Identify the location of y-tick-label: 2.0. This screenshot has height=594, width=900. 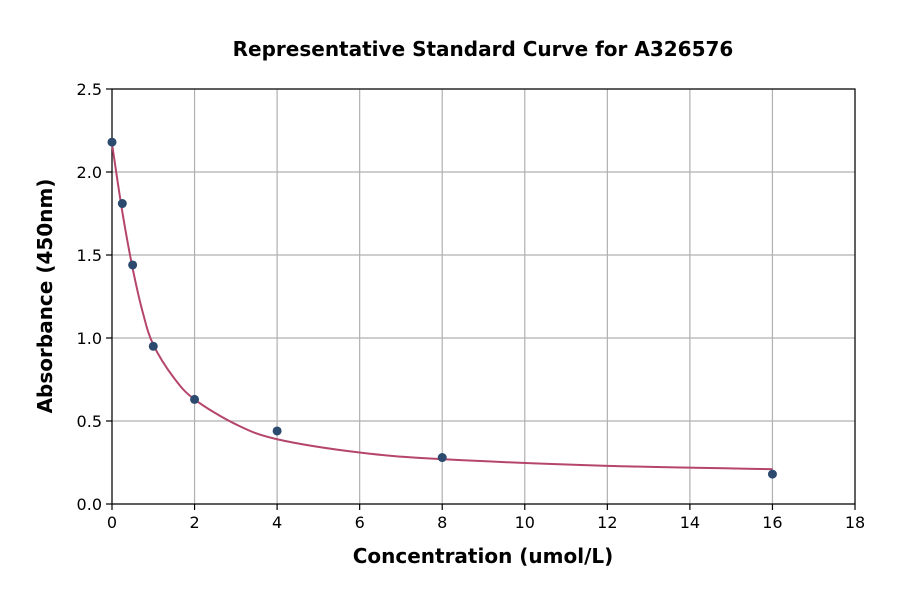
(89, 172).